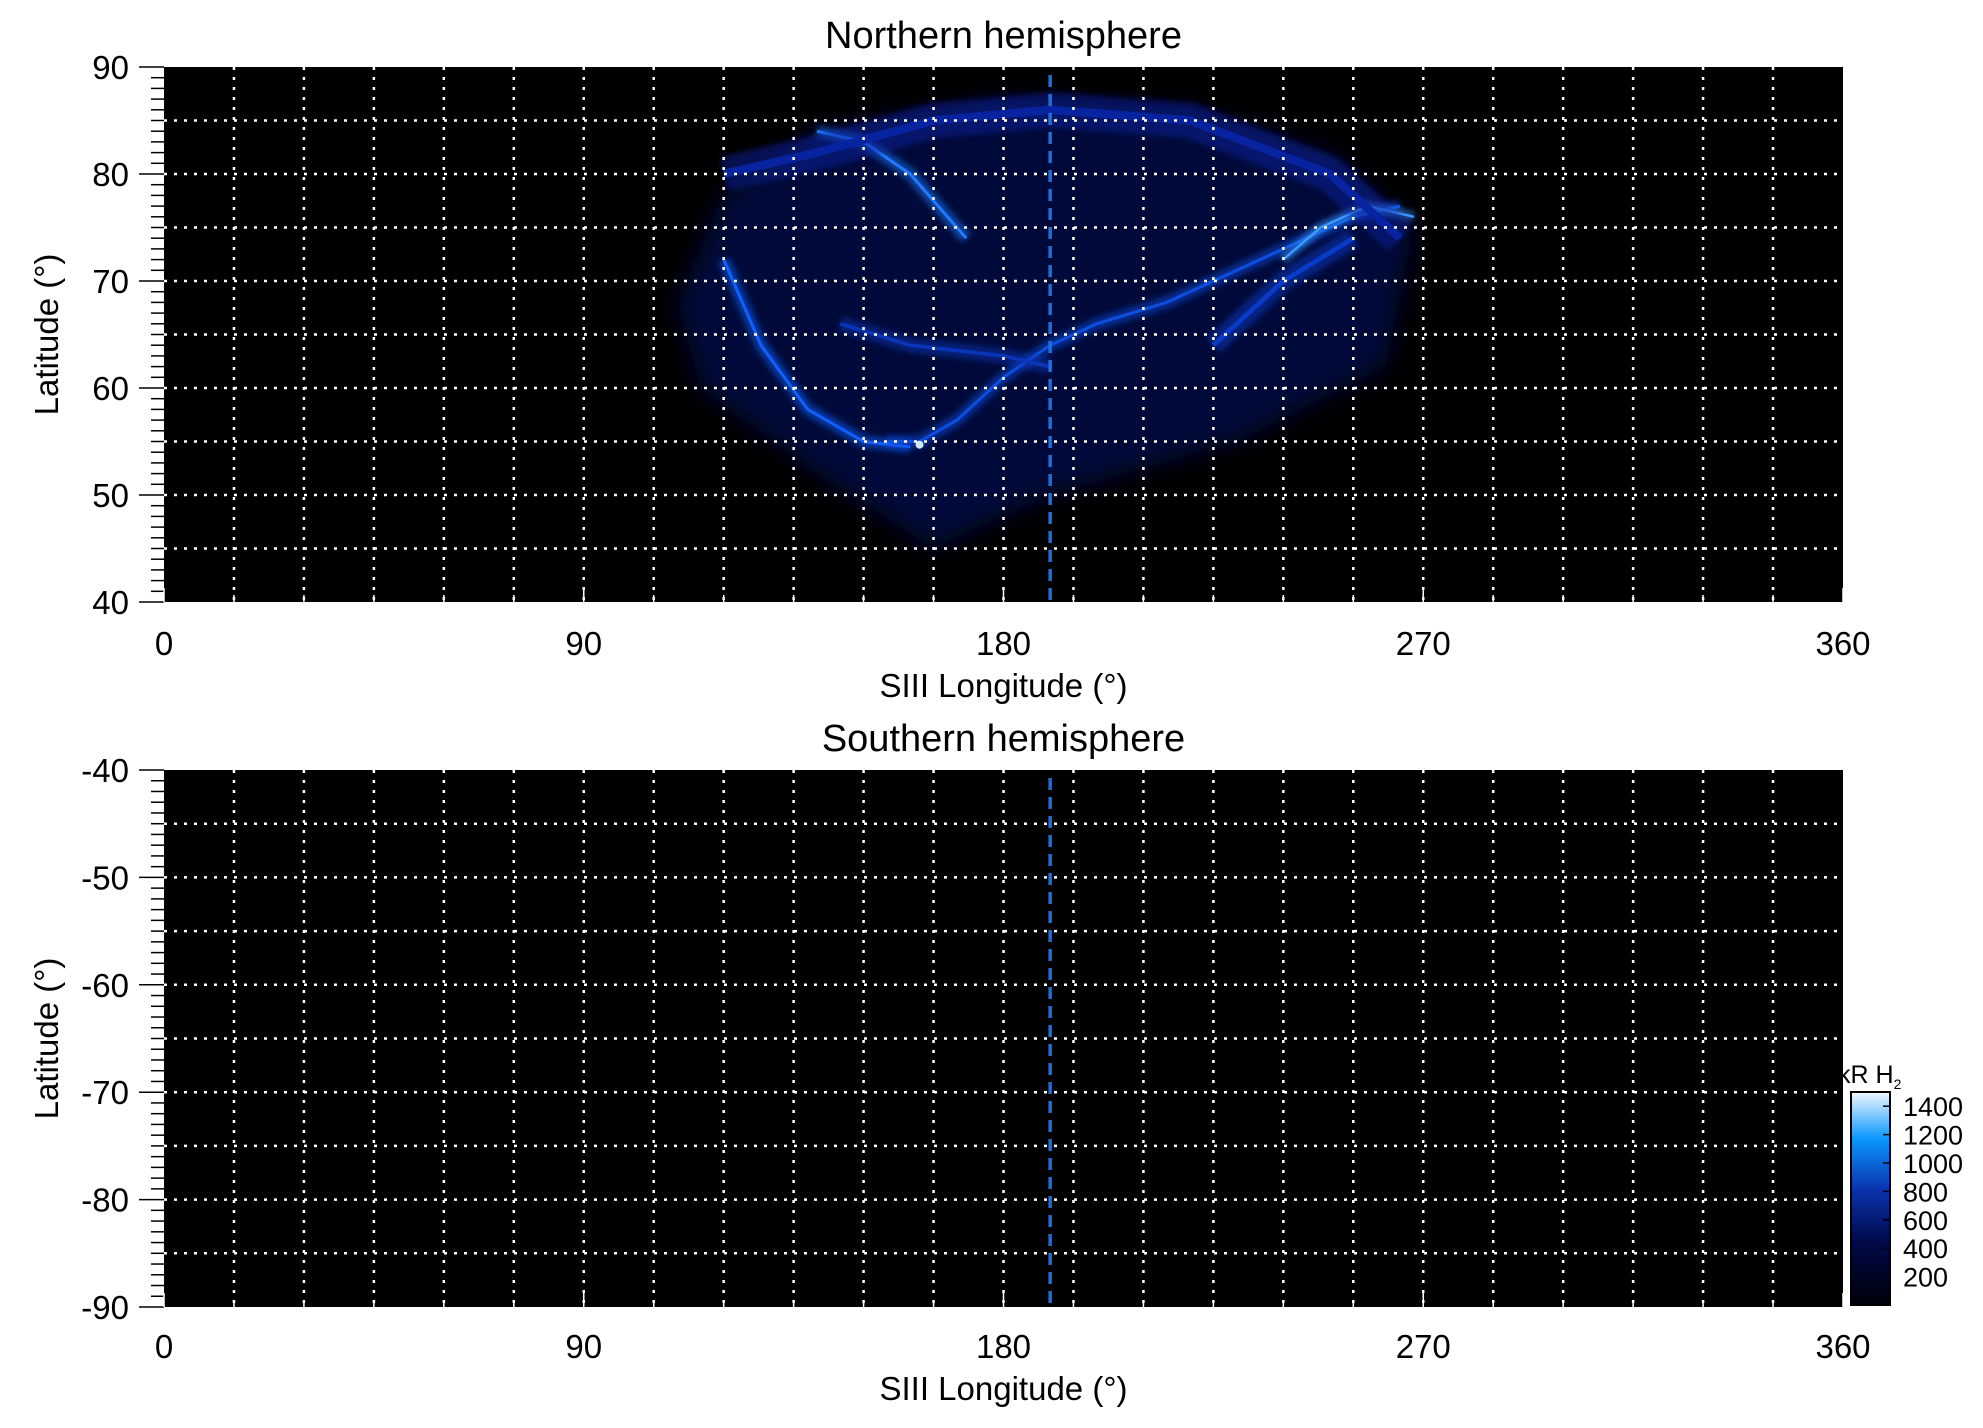 This screenshot has width=1983, height=1428. I want to click on y-tick-label: -90, so click(105, 1307).